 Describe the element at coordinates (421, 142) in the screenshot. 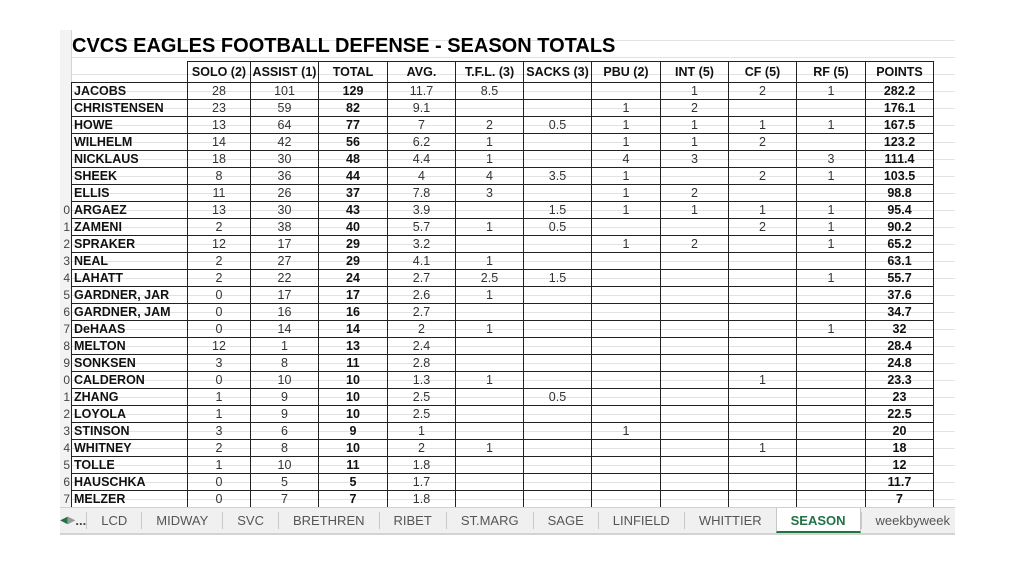

I see `stat-cell: 6.2` at that location.